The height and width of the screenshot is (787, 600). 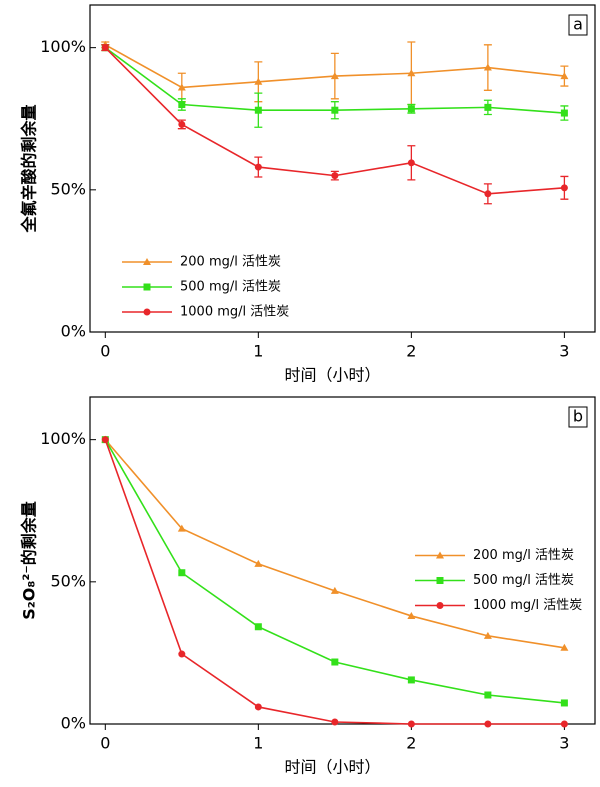 What do you see at coordinates (29, 168) in the screenshot?
I see `y-axis-label: 全氟辛酸的剩余量` at bounding box center [29, 168].